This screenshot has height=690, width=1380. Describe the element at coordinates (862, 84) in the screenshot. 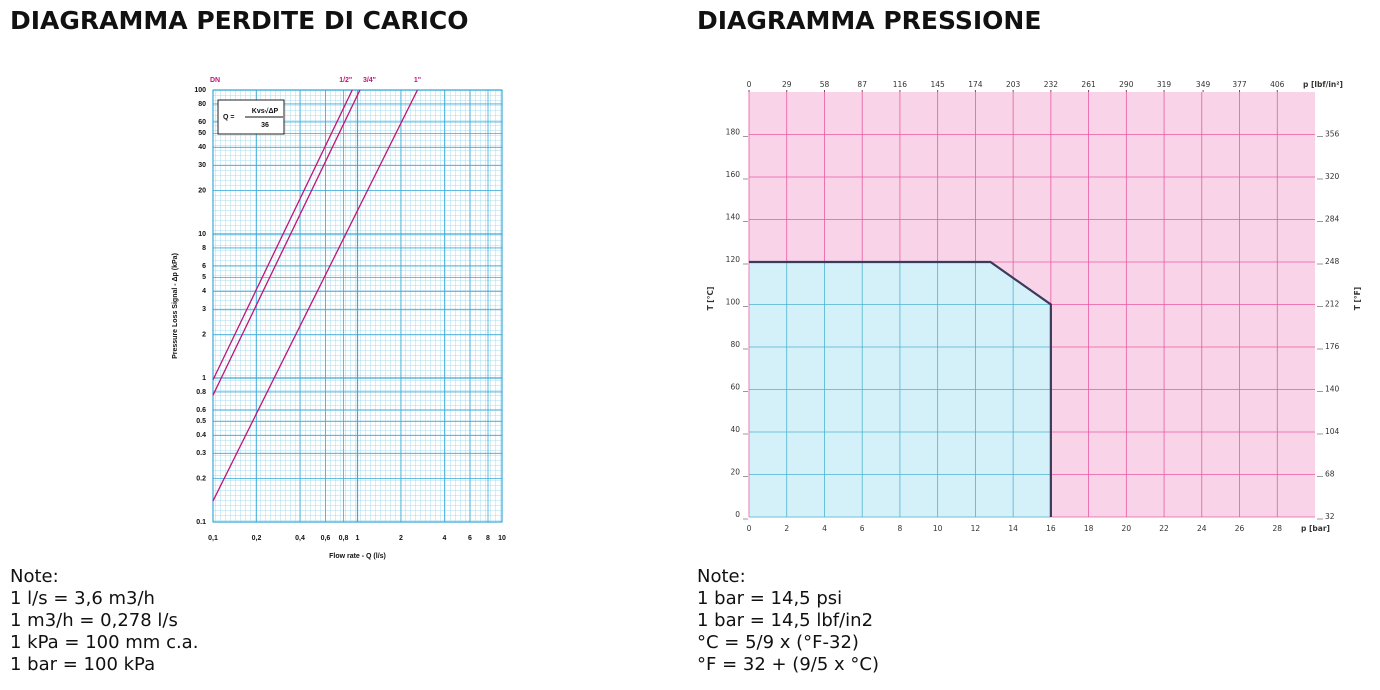

I see `x2-tick-label: 87` at that location.